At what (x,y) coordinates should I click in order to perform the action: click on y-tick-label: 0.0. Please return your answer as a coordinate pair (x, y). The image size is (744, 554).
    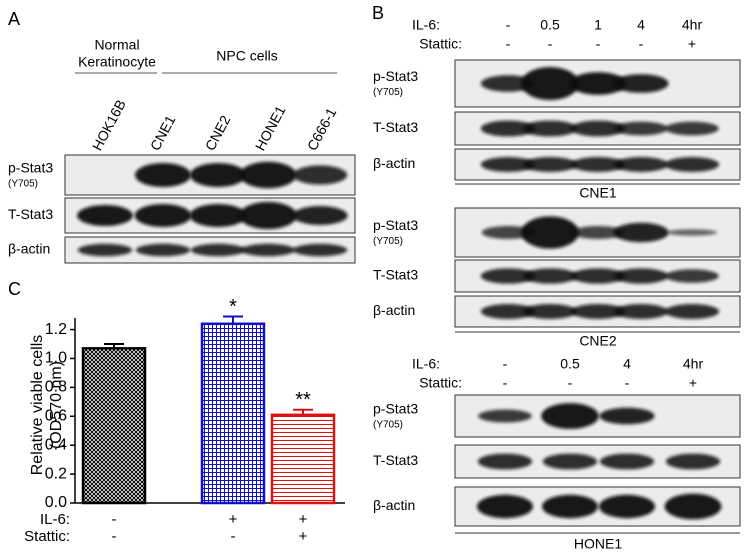
    Looking at the image, I should click on (56, 502).